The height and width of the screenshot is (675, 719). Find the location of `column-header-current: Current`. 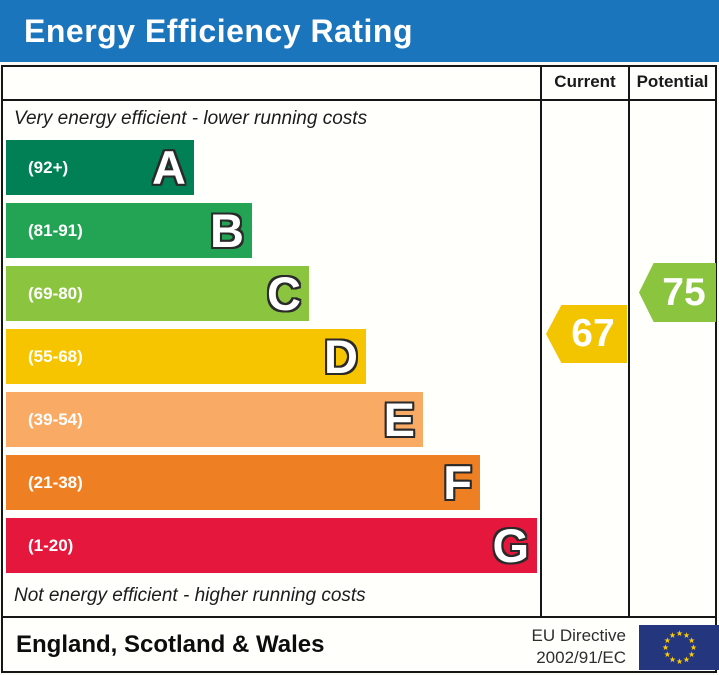

column-header-current: Current is located at coordinates (585, 81).